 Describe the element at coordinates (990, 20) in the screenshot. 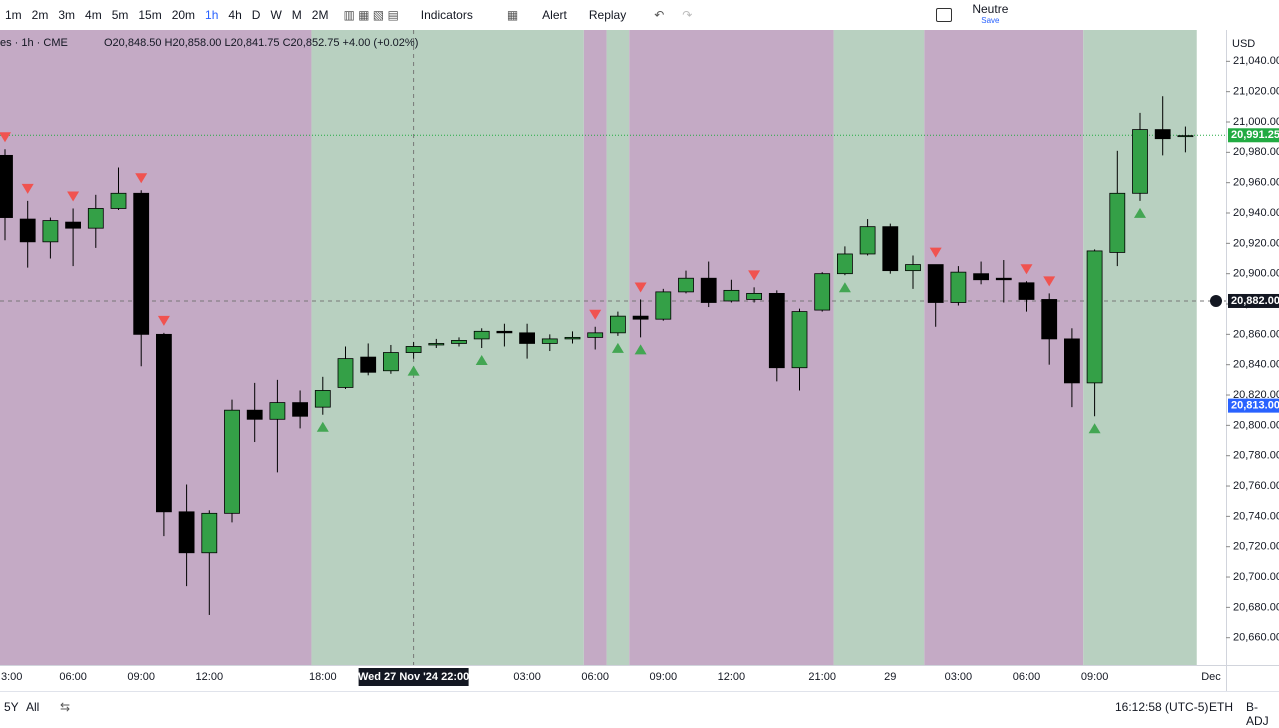

I see `save-label: Save` at that location.